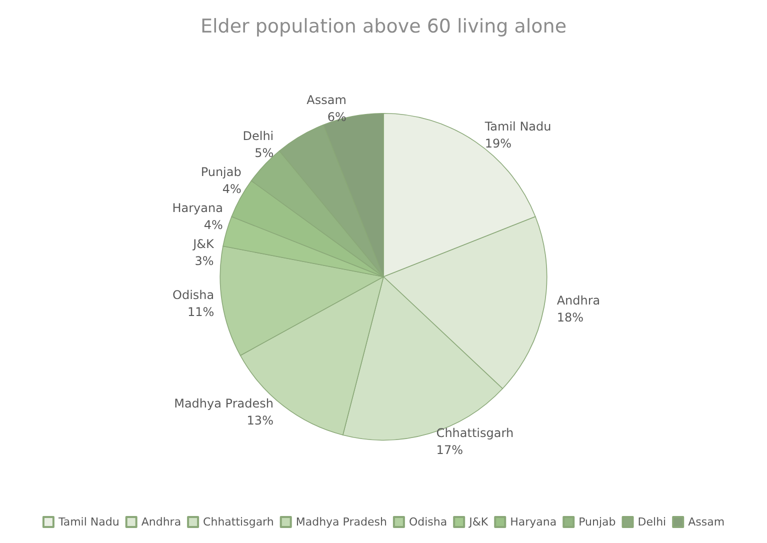 This screenshot has height=543, width=767. I want to click on legend-label: J&K, so click(478, 522).